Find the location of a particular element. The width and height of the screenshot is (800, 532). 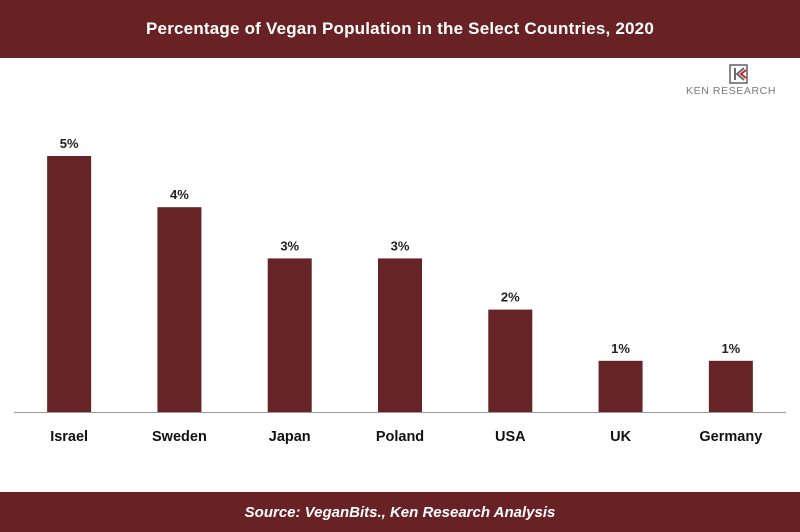

data-label-germany: 1% is located at coordinates (730, 348).